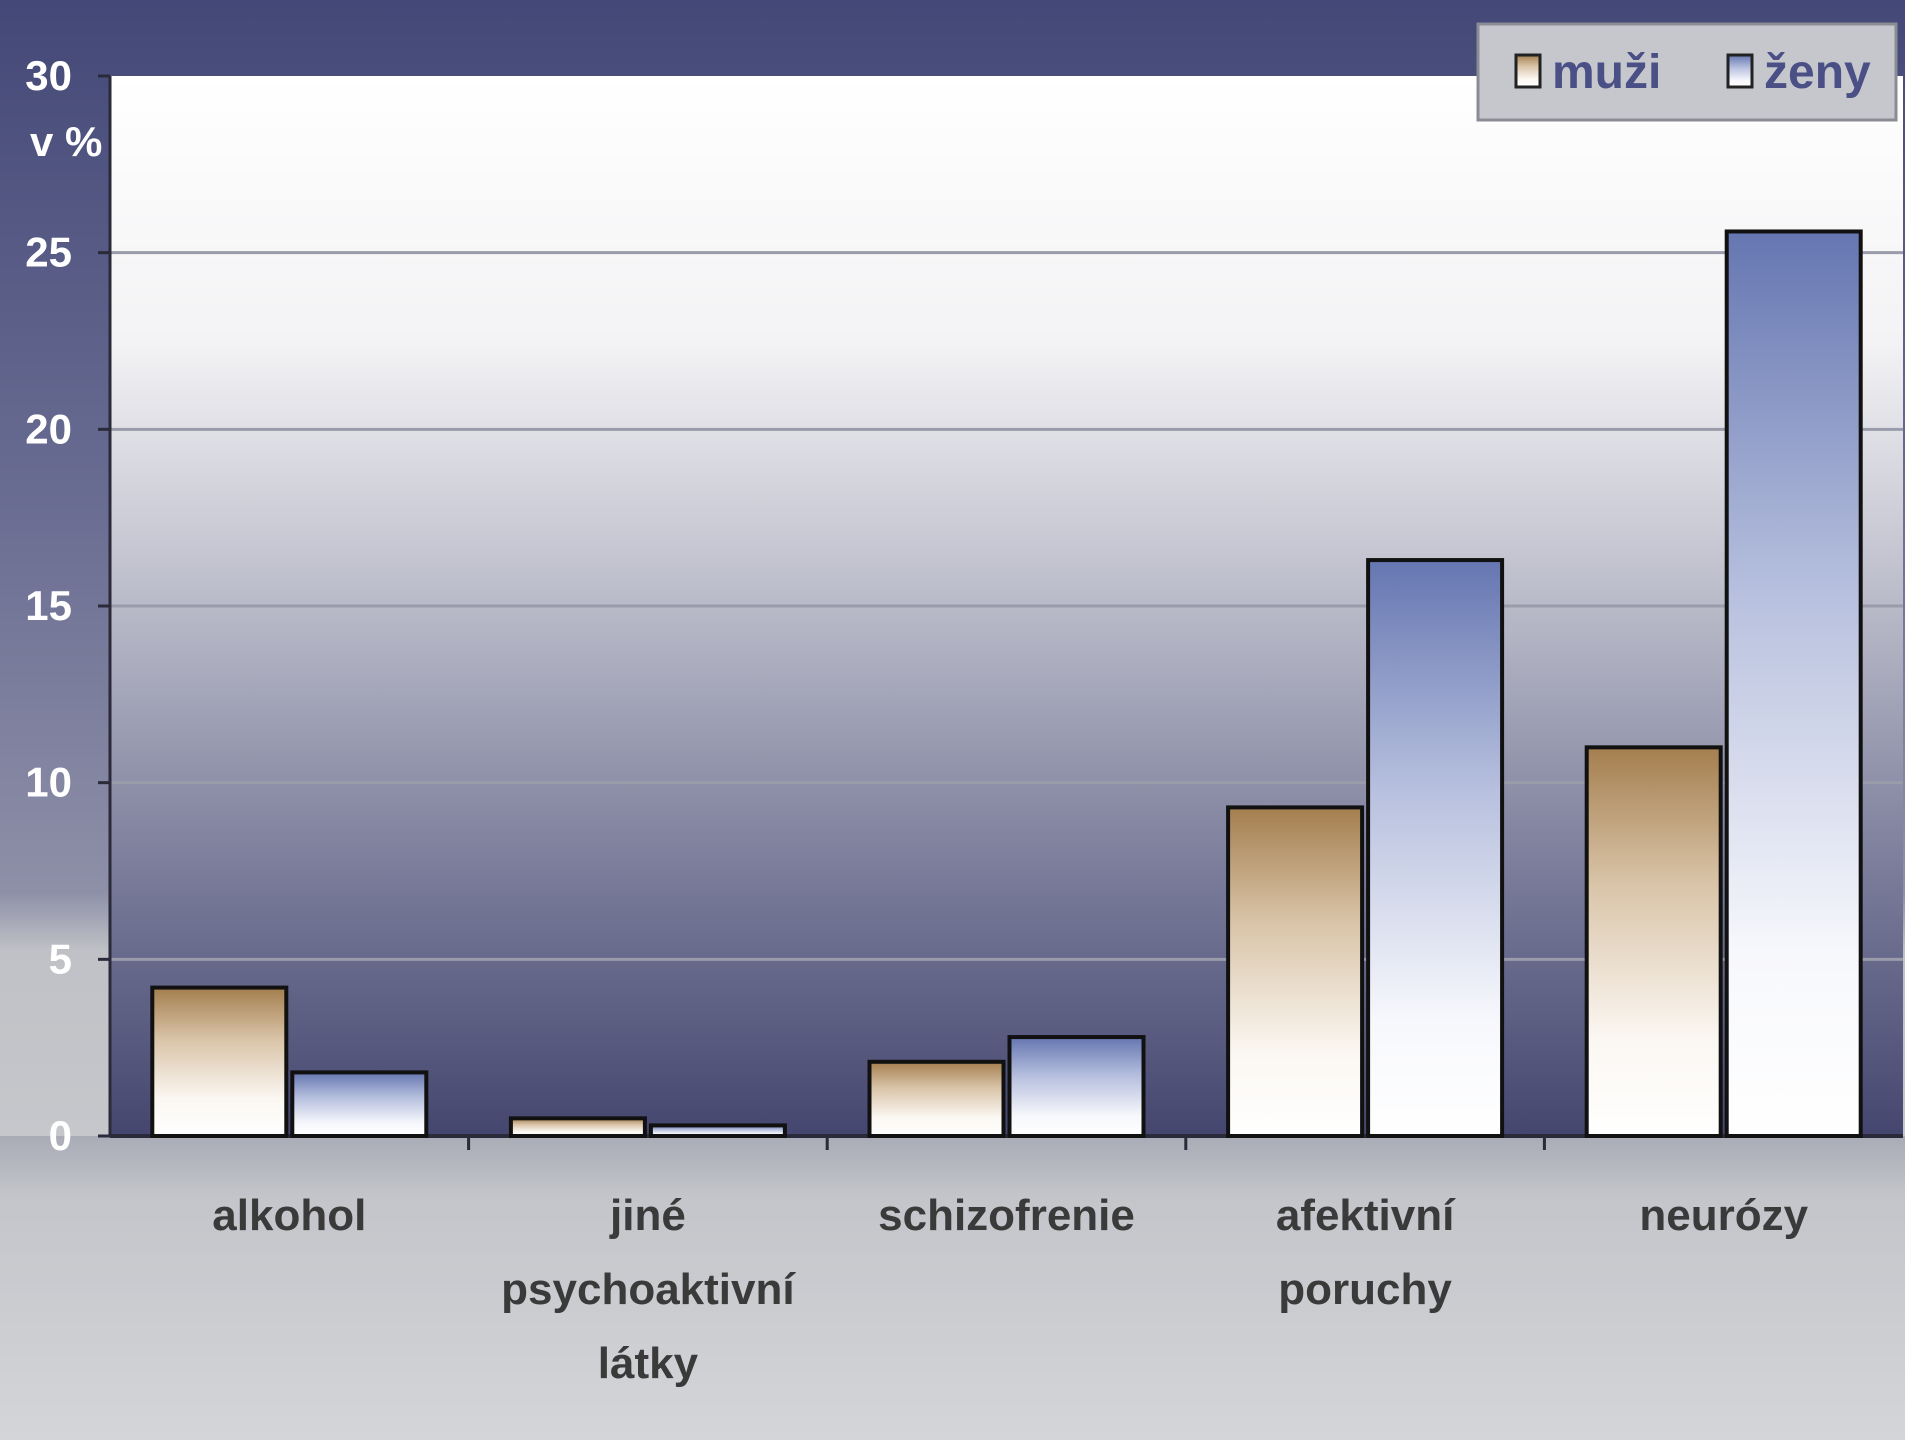 The image size is (1905, 1440). Describe the element at coordinates (647, 1215) in the screenshot. I see `category-label: jiné` at that location.